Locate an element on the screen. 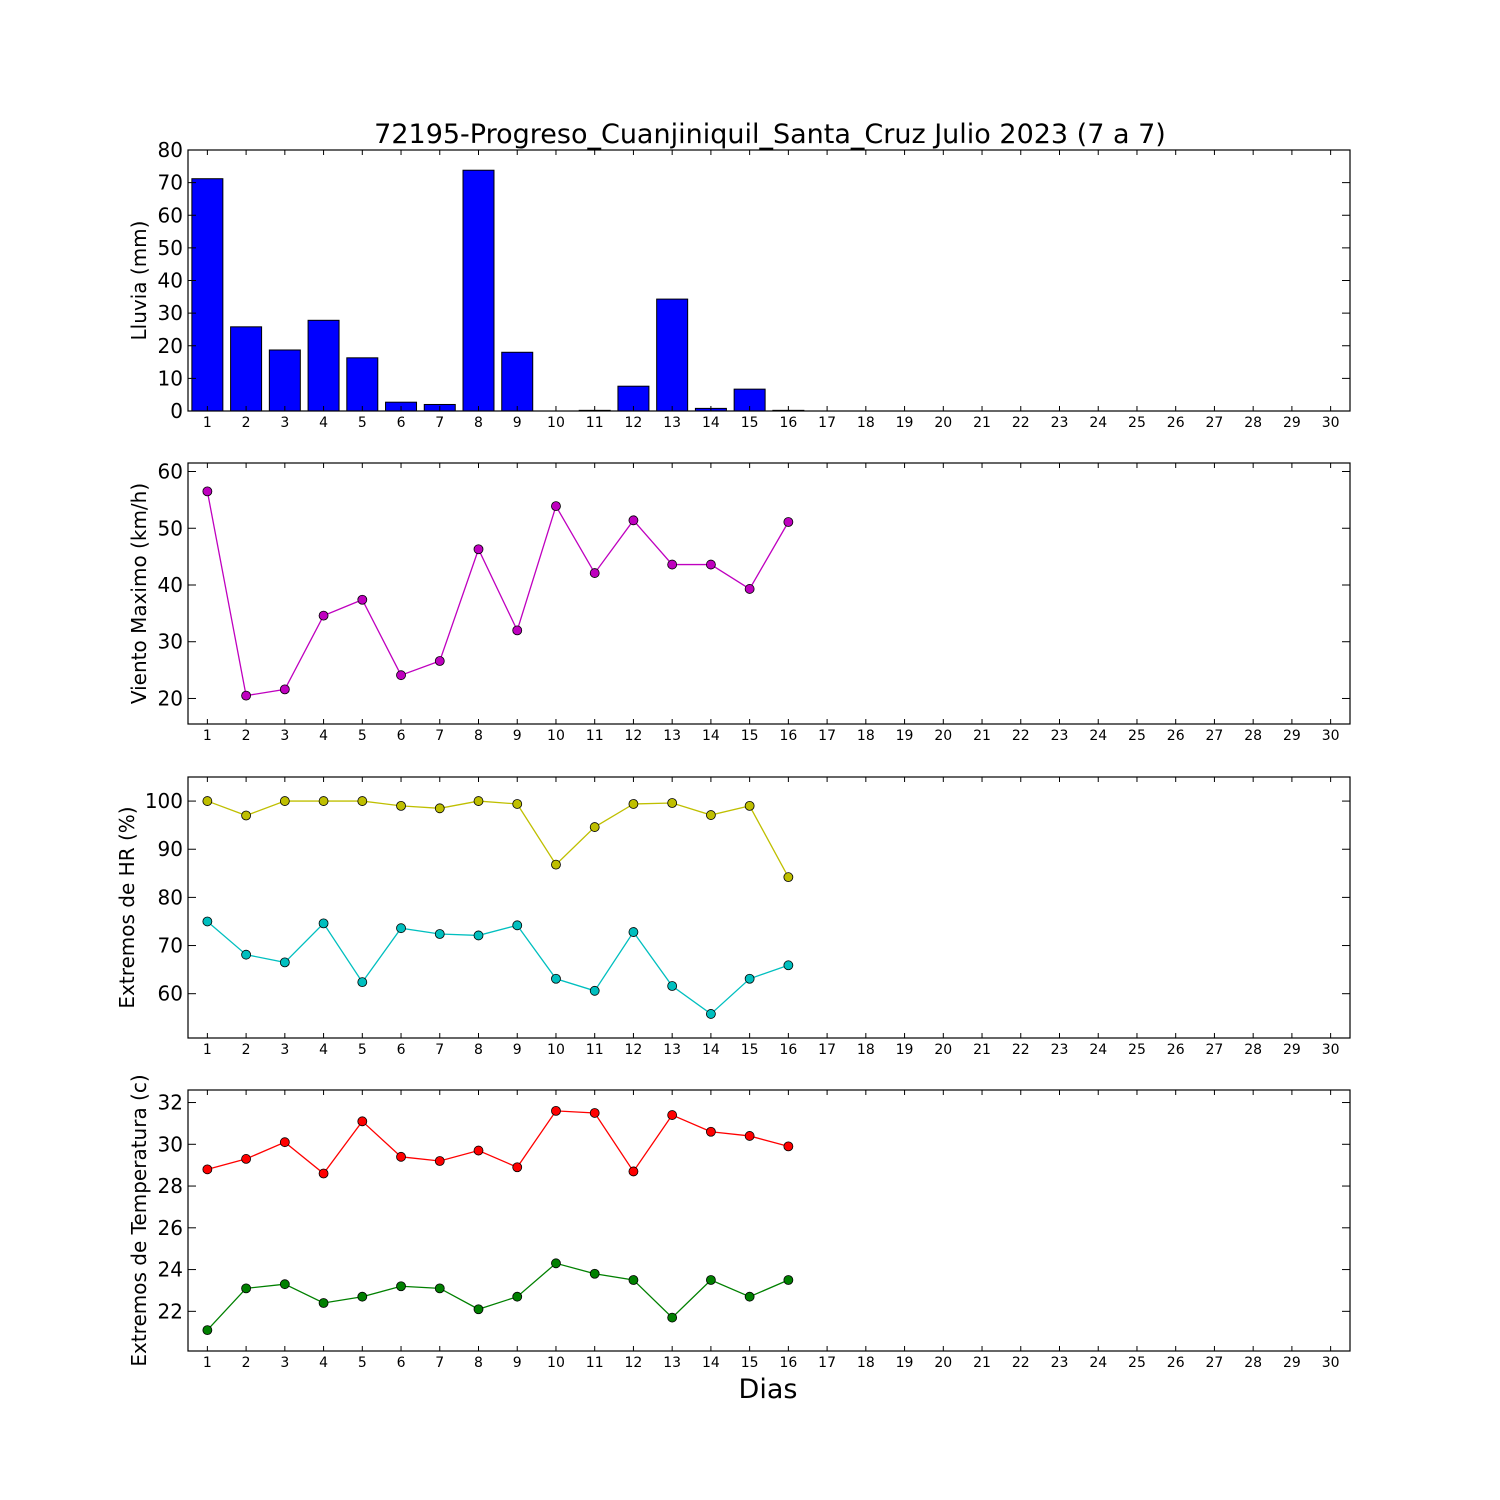 This screenshot has height=1500, width=1500. y-axis-label: Viento Maximo (km/h) is located at coordinates (139, 593).